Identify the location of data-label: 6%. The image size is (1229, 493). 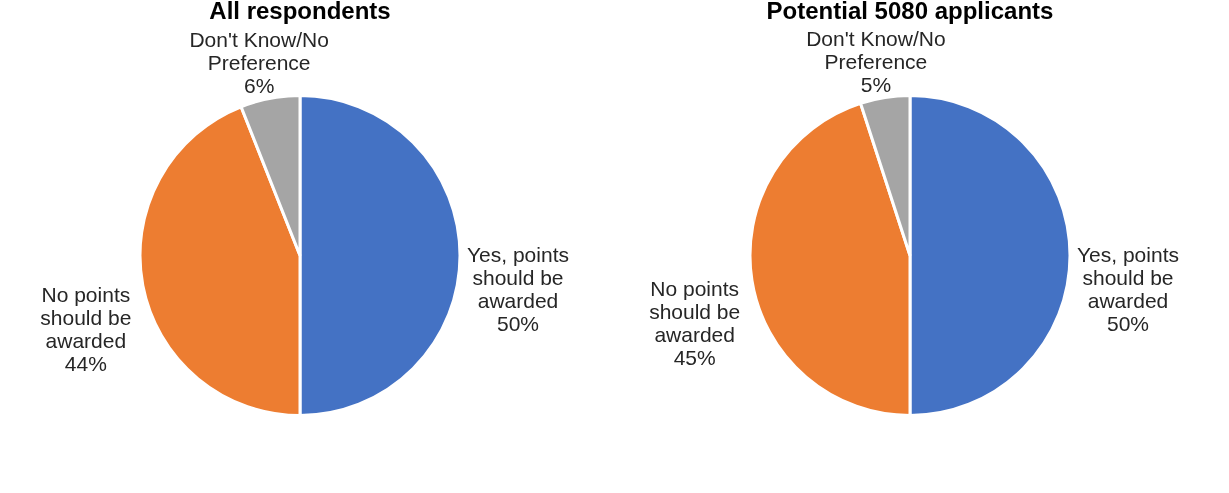
(259, 86).